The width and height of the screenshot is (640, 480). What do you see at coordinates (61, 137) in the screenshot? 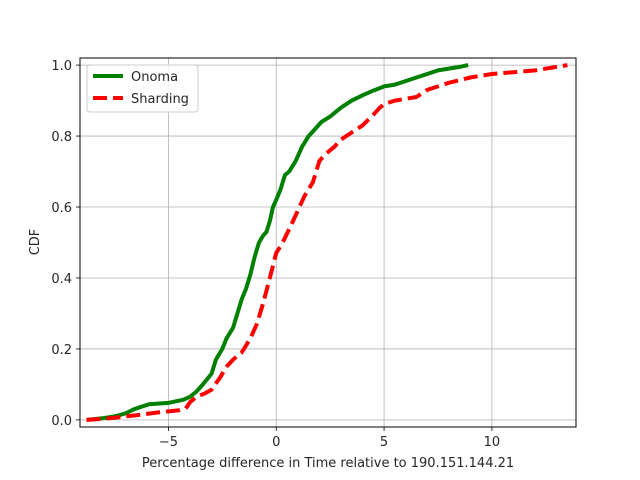
I see `y-tick-label: 0.8` at bounding box center [61, 137].